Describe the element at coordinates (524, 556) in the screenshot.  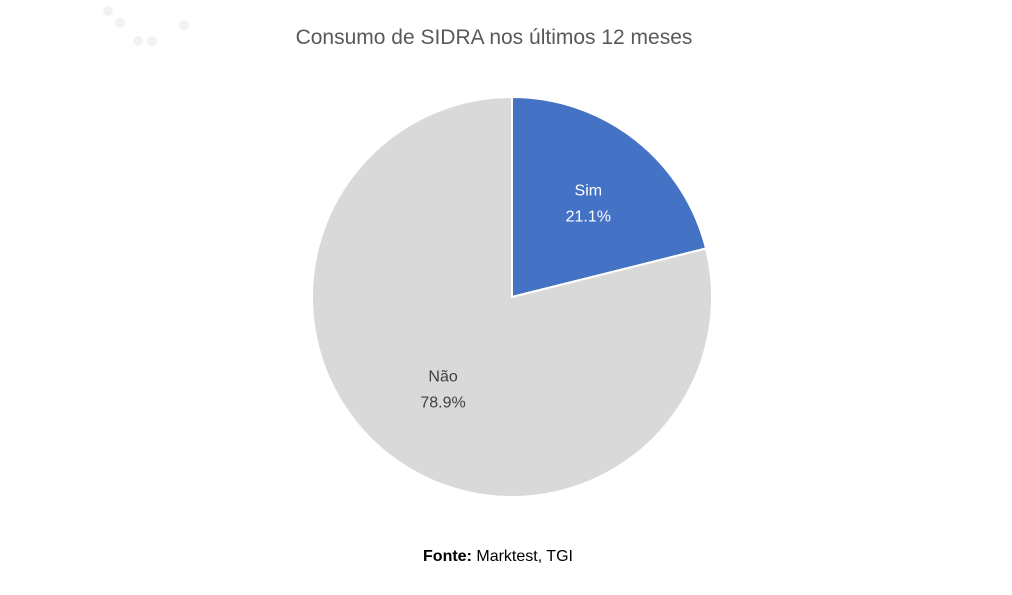
I see `source-text: Marktest, TGI` at that location.